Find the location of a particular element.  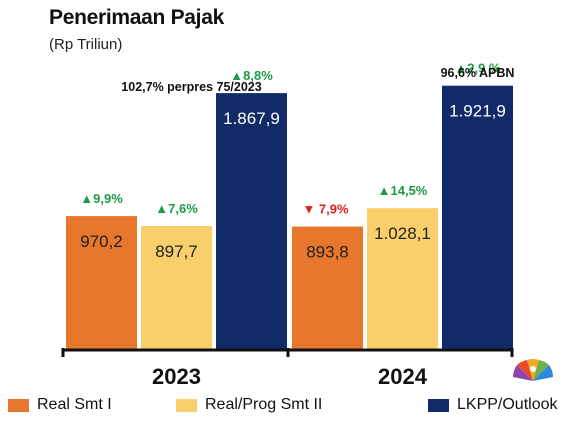

category-label: 2024 is located at coordinates (403, 376).